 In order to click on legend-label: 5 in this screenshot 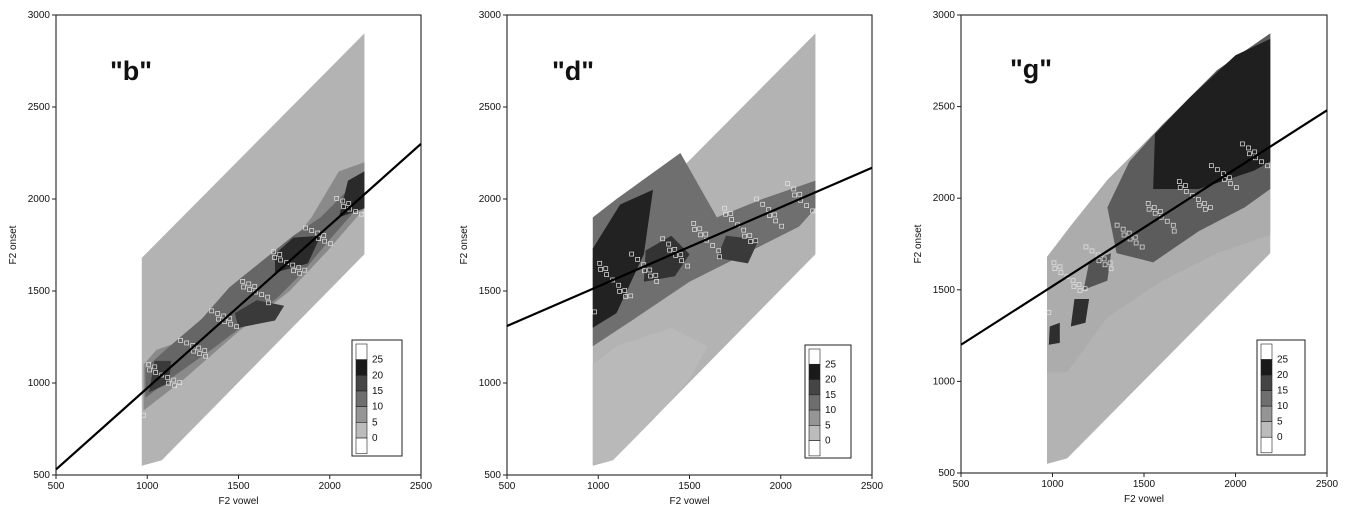, I will do `click(375, 422)`.